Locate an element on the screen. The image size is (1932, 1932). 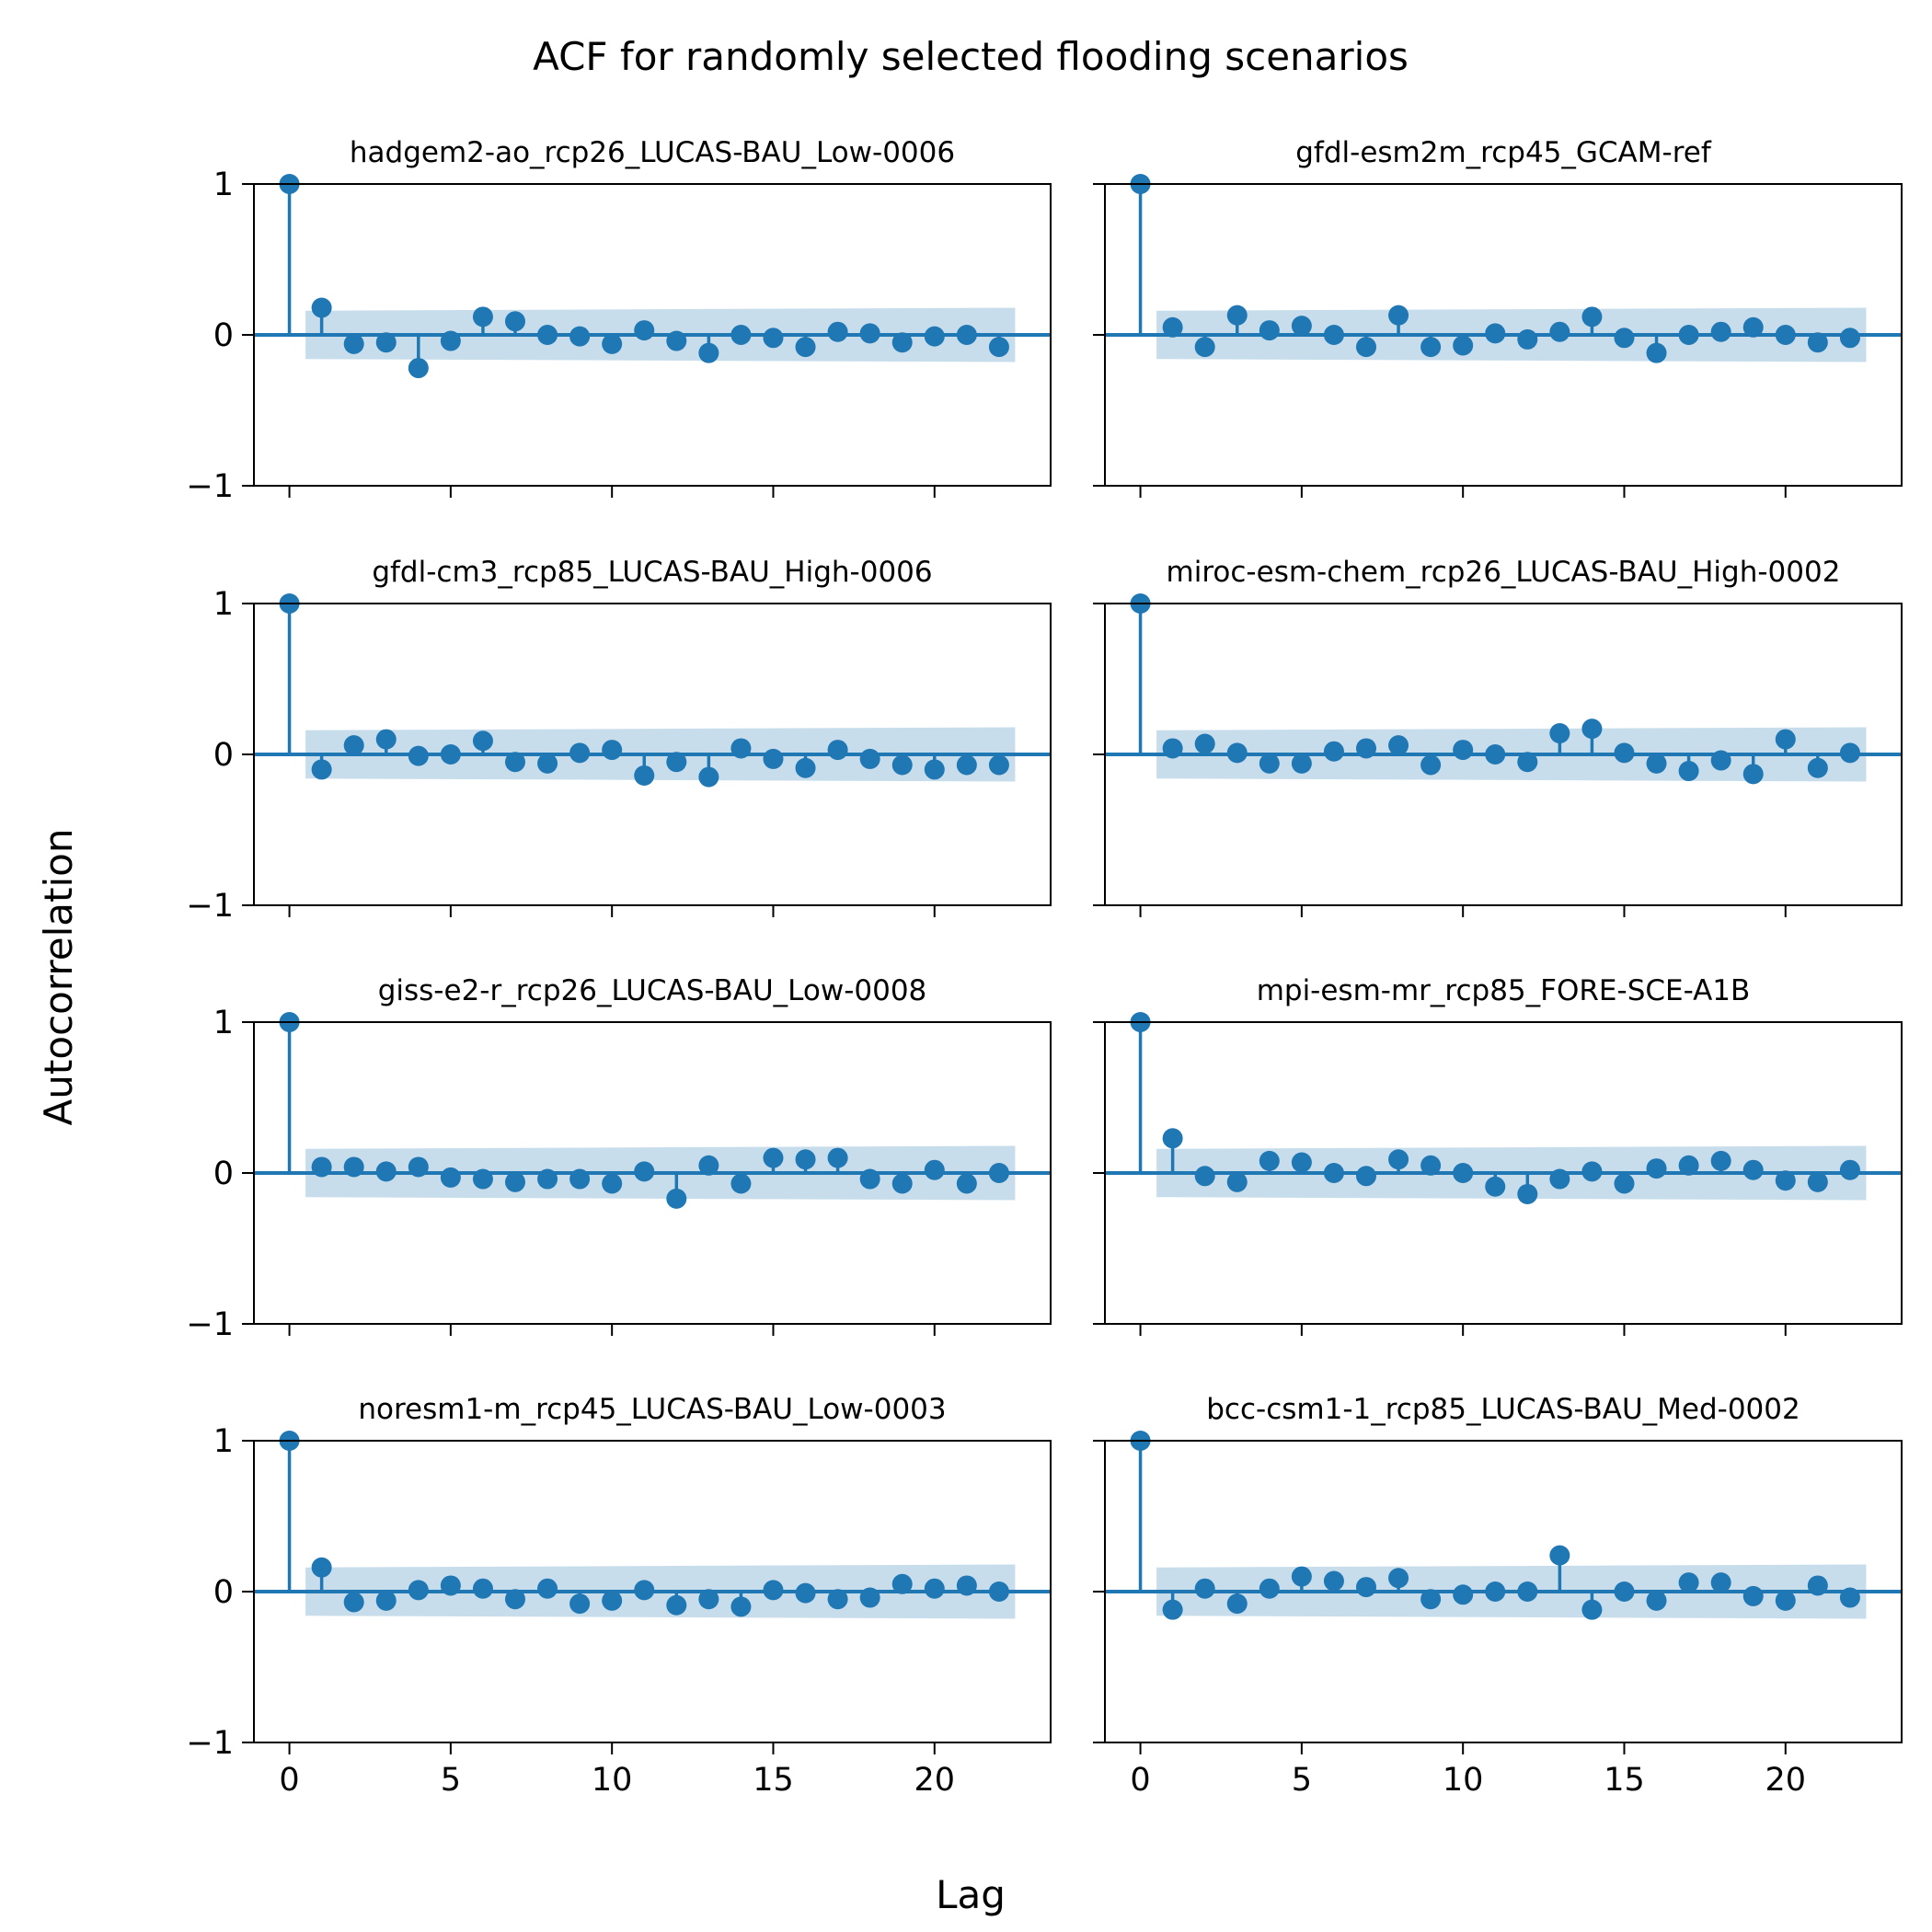
x-tick-label: 20 is located at coordinates (935, 1780).